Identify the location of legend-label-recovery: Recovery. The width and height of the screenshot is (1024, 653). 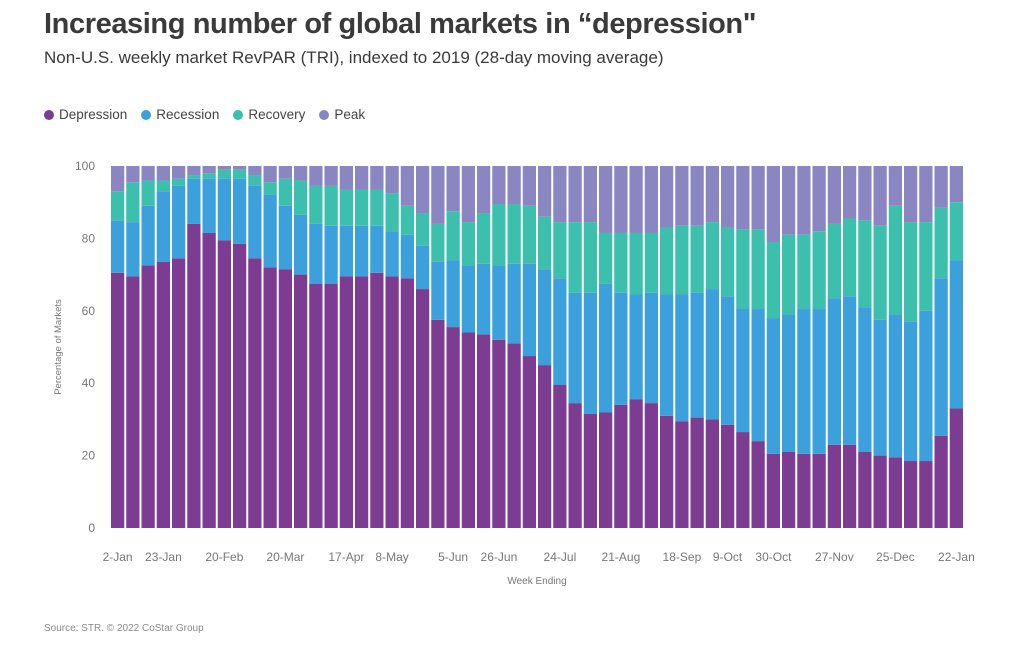
(277, 114).